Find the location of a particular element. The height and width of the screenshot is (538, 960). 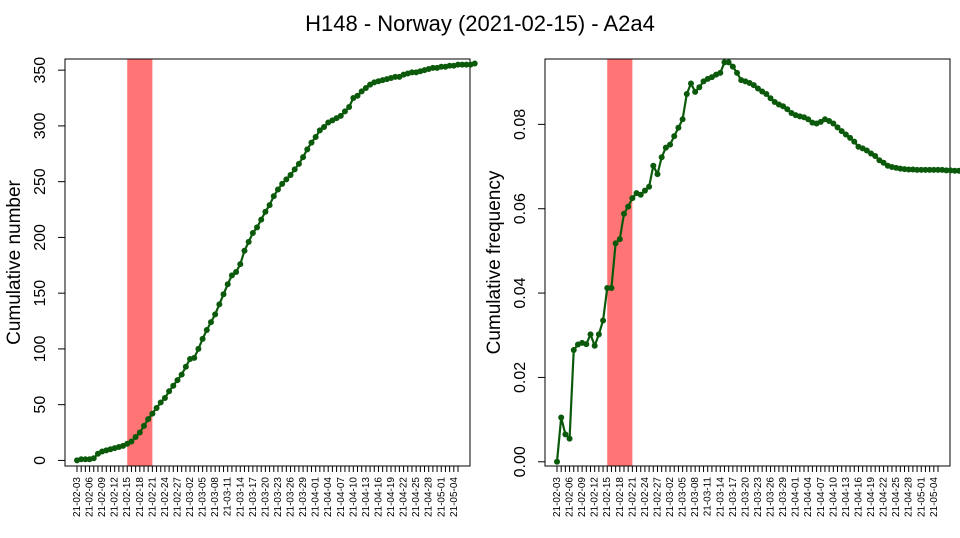

y-tick-label: 0 is located at coordinates (40, 460).